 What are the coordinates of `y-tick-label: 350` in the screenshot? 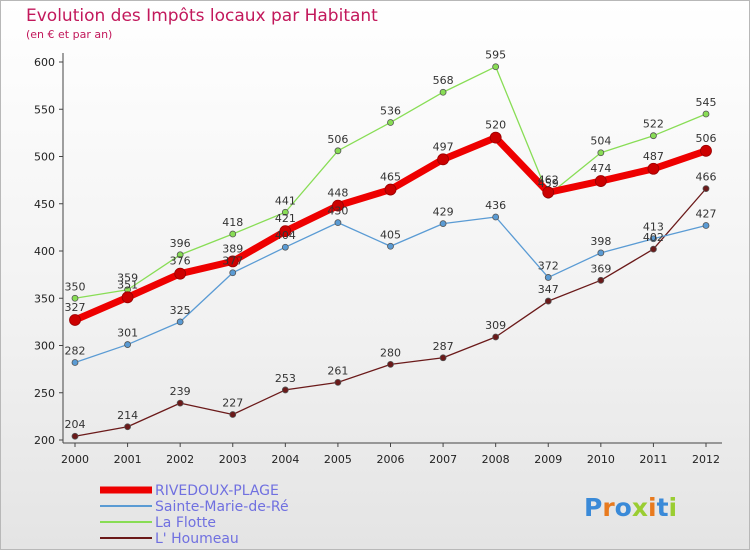 It's located at (44, 298).